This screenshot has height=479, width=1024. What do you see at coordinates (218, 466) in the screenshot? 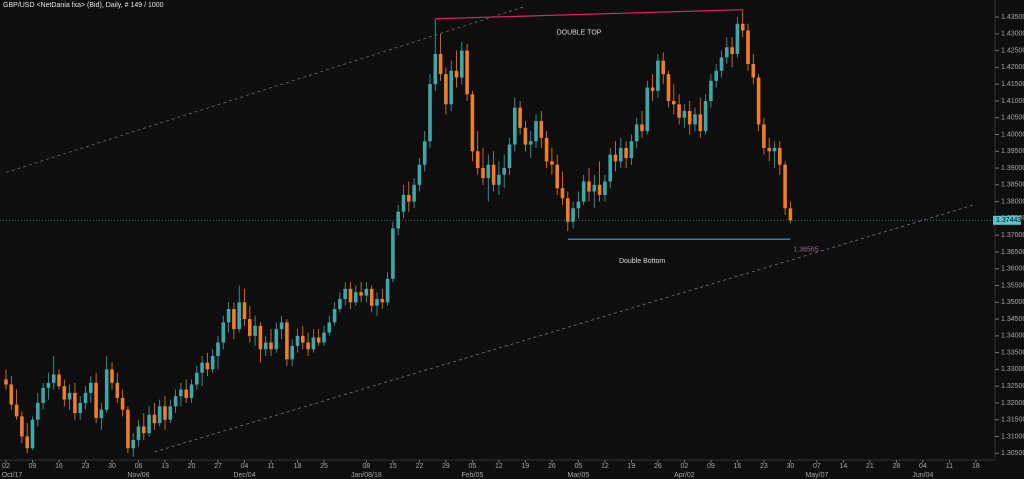
I see `x-tick-label: 27` at bounding box center [218, 466].